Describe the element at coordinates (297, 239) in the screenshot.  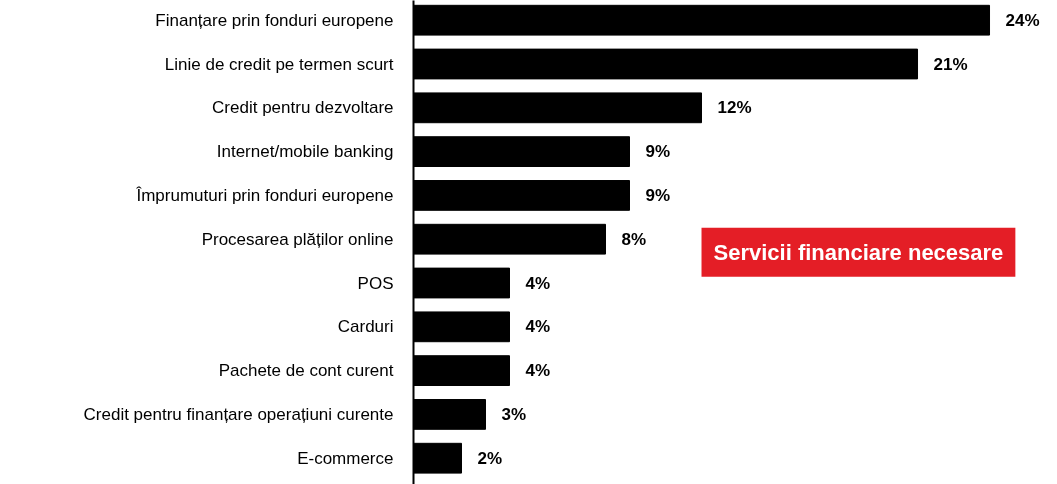
I see `y-tick-label: Procesarea plăților online` at that location.